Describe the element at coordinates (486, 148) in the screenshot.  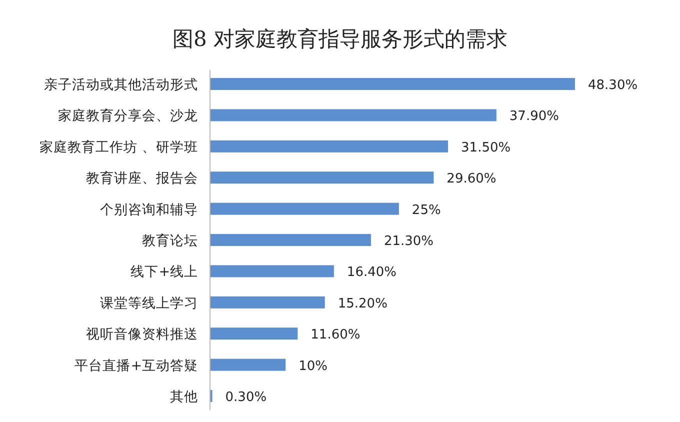
I see `data-label: 31.50%` at that location.